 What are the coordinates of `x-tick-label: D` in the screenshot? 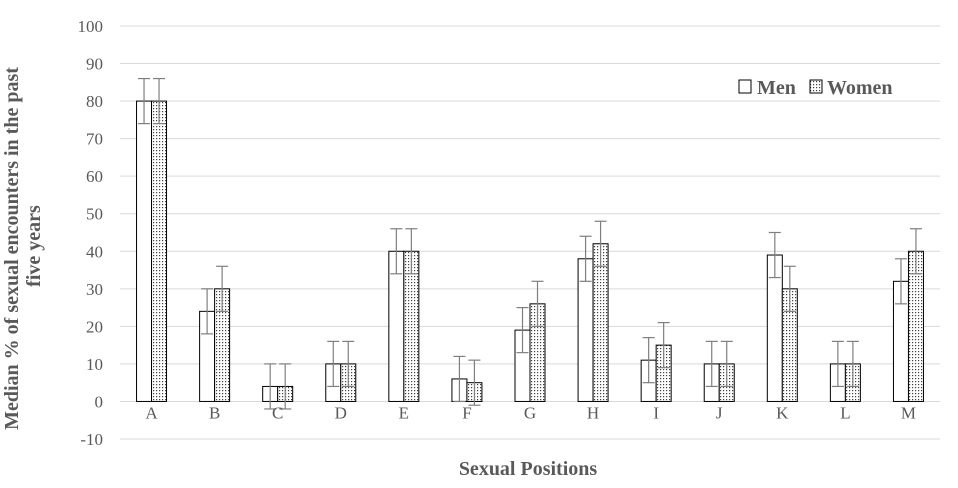 It's located at (341, 413).